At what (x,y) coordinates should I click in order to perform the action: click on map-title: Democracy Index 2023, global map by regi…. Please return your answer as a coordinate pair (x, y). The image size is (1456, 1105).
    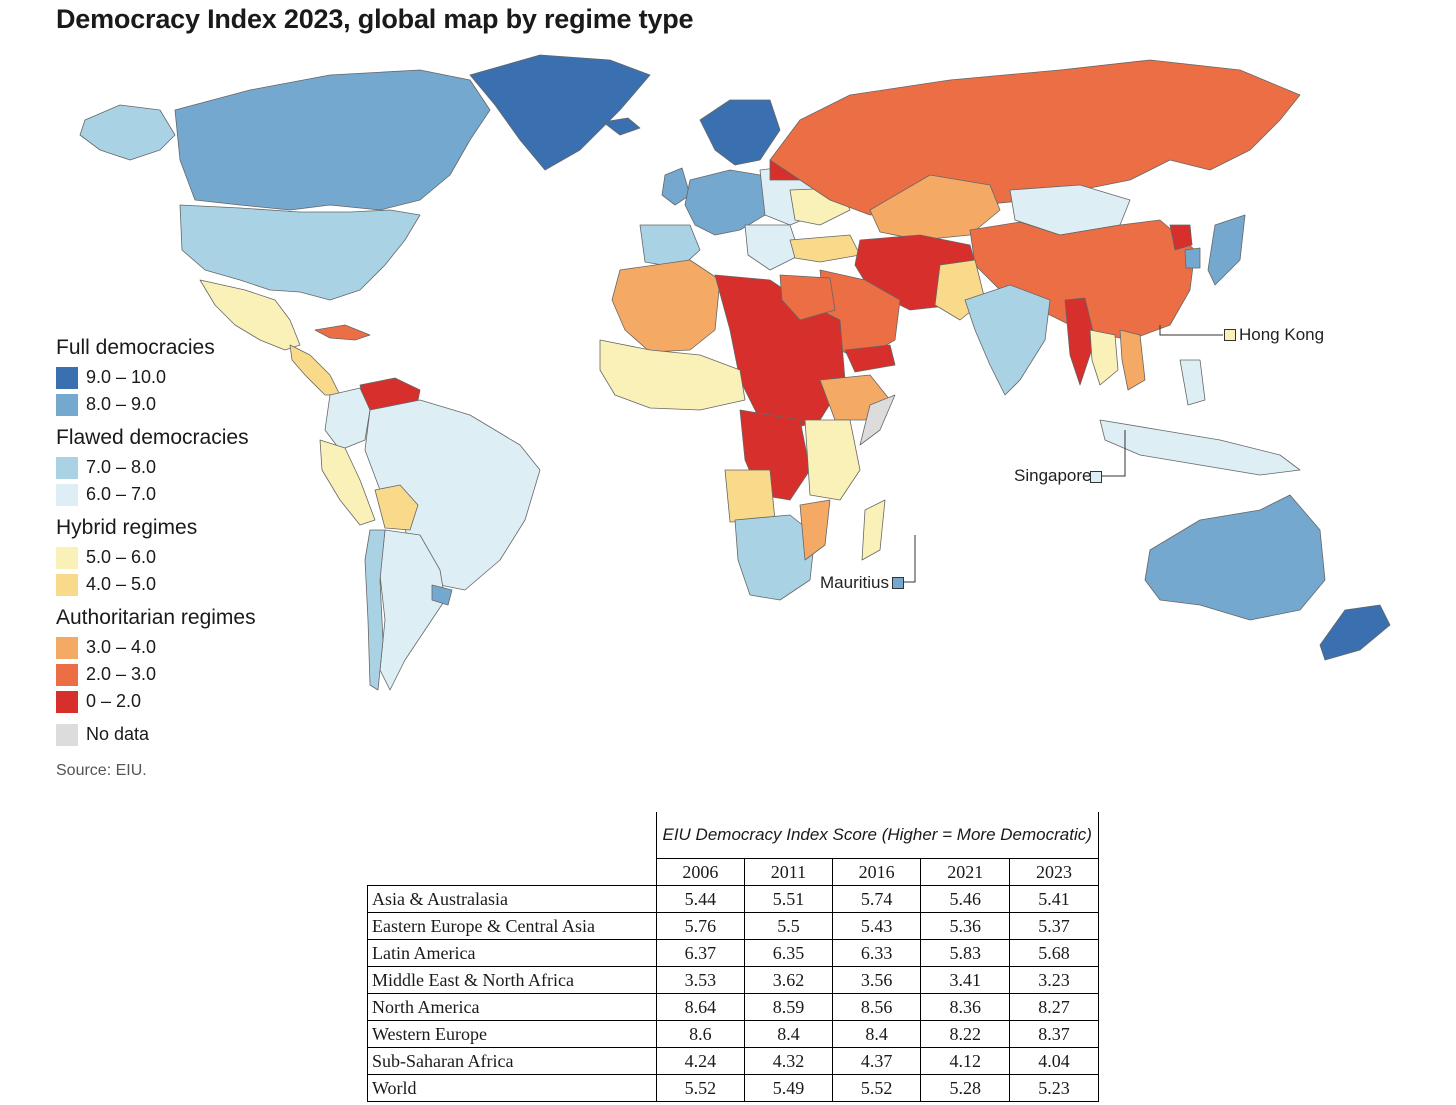
    Looking at the image, I should click on (375, 19).